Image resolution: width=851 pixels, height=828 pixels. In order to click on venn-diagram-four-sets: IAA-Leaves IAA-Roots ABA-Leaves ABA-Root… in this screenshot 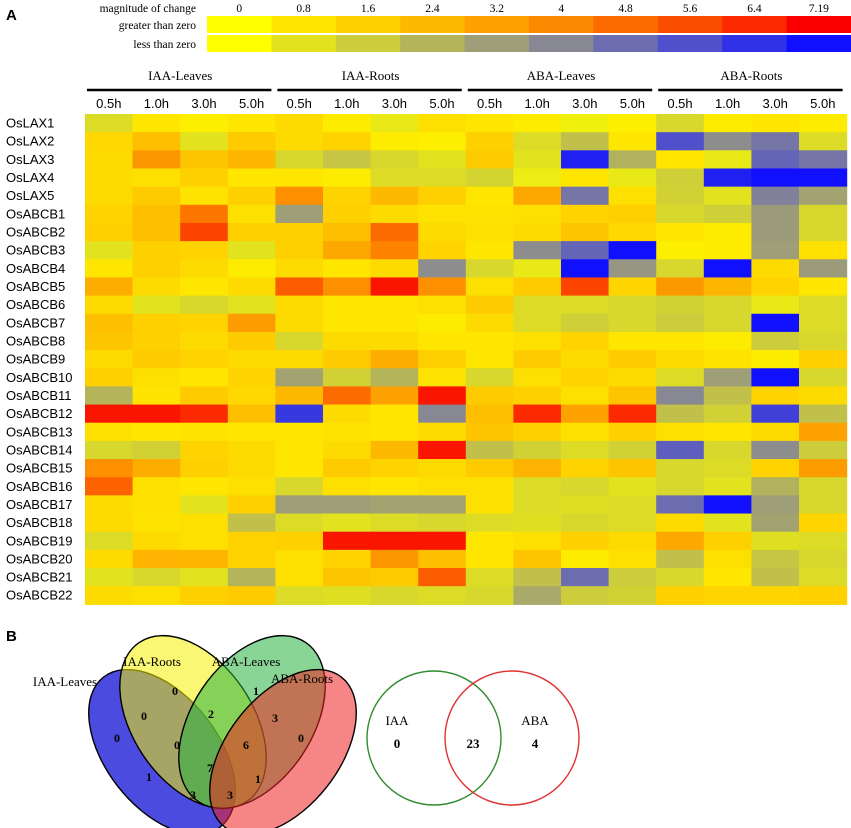, I will do `click(195, 731)`.